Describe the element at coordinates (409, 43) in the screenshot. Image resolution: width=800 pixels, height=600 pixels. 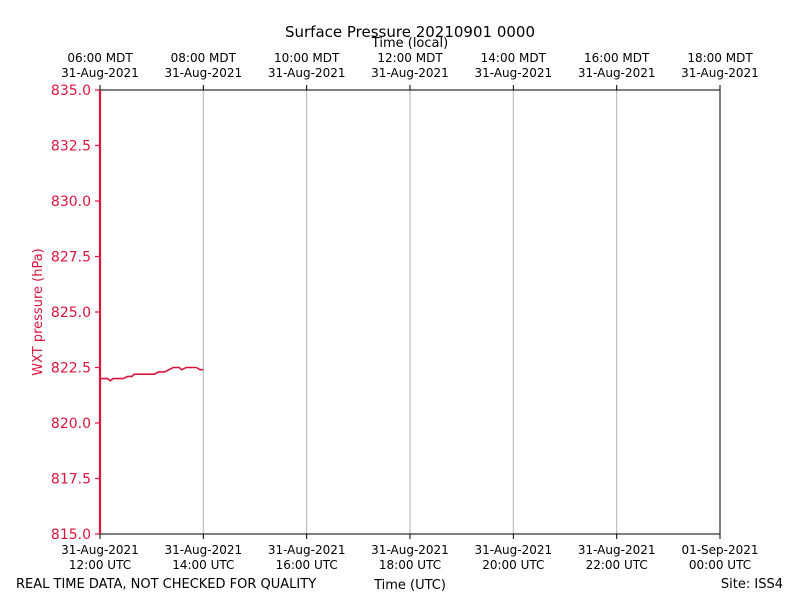
I see `top-axis-label: Time (local)` at that location.